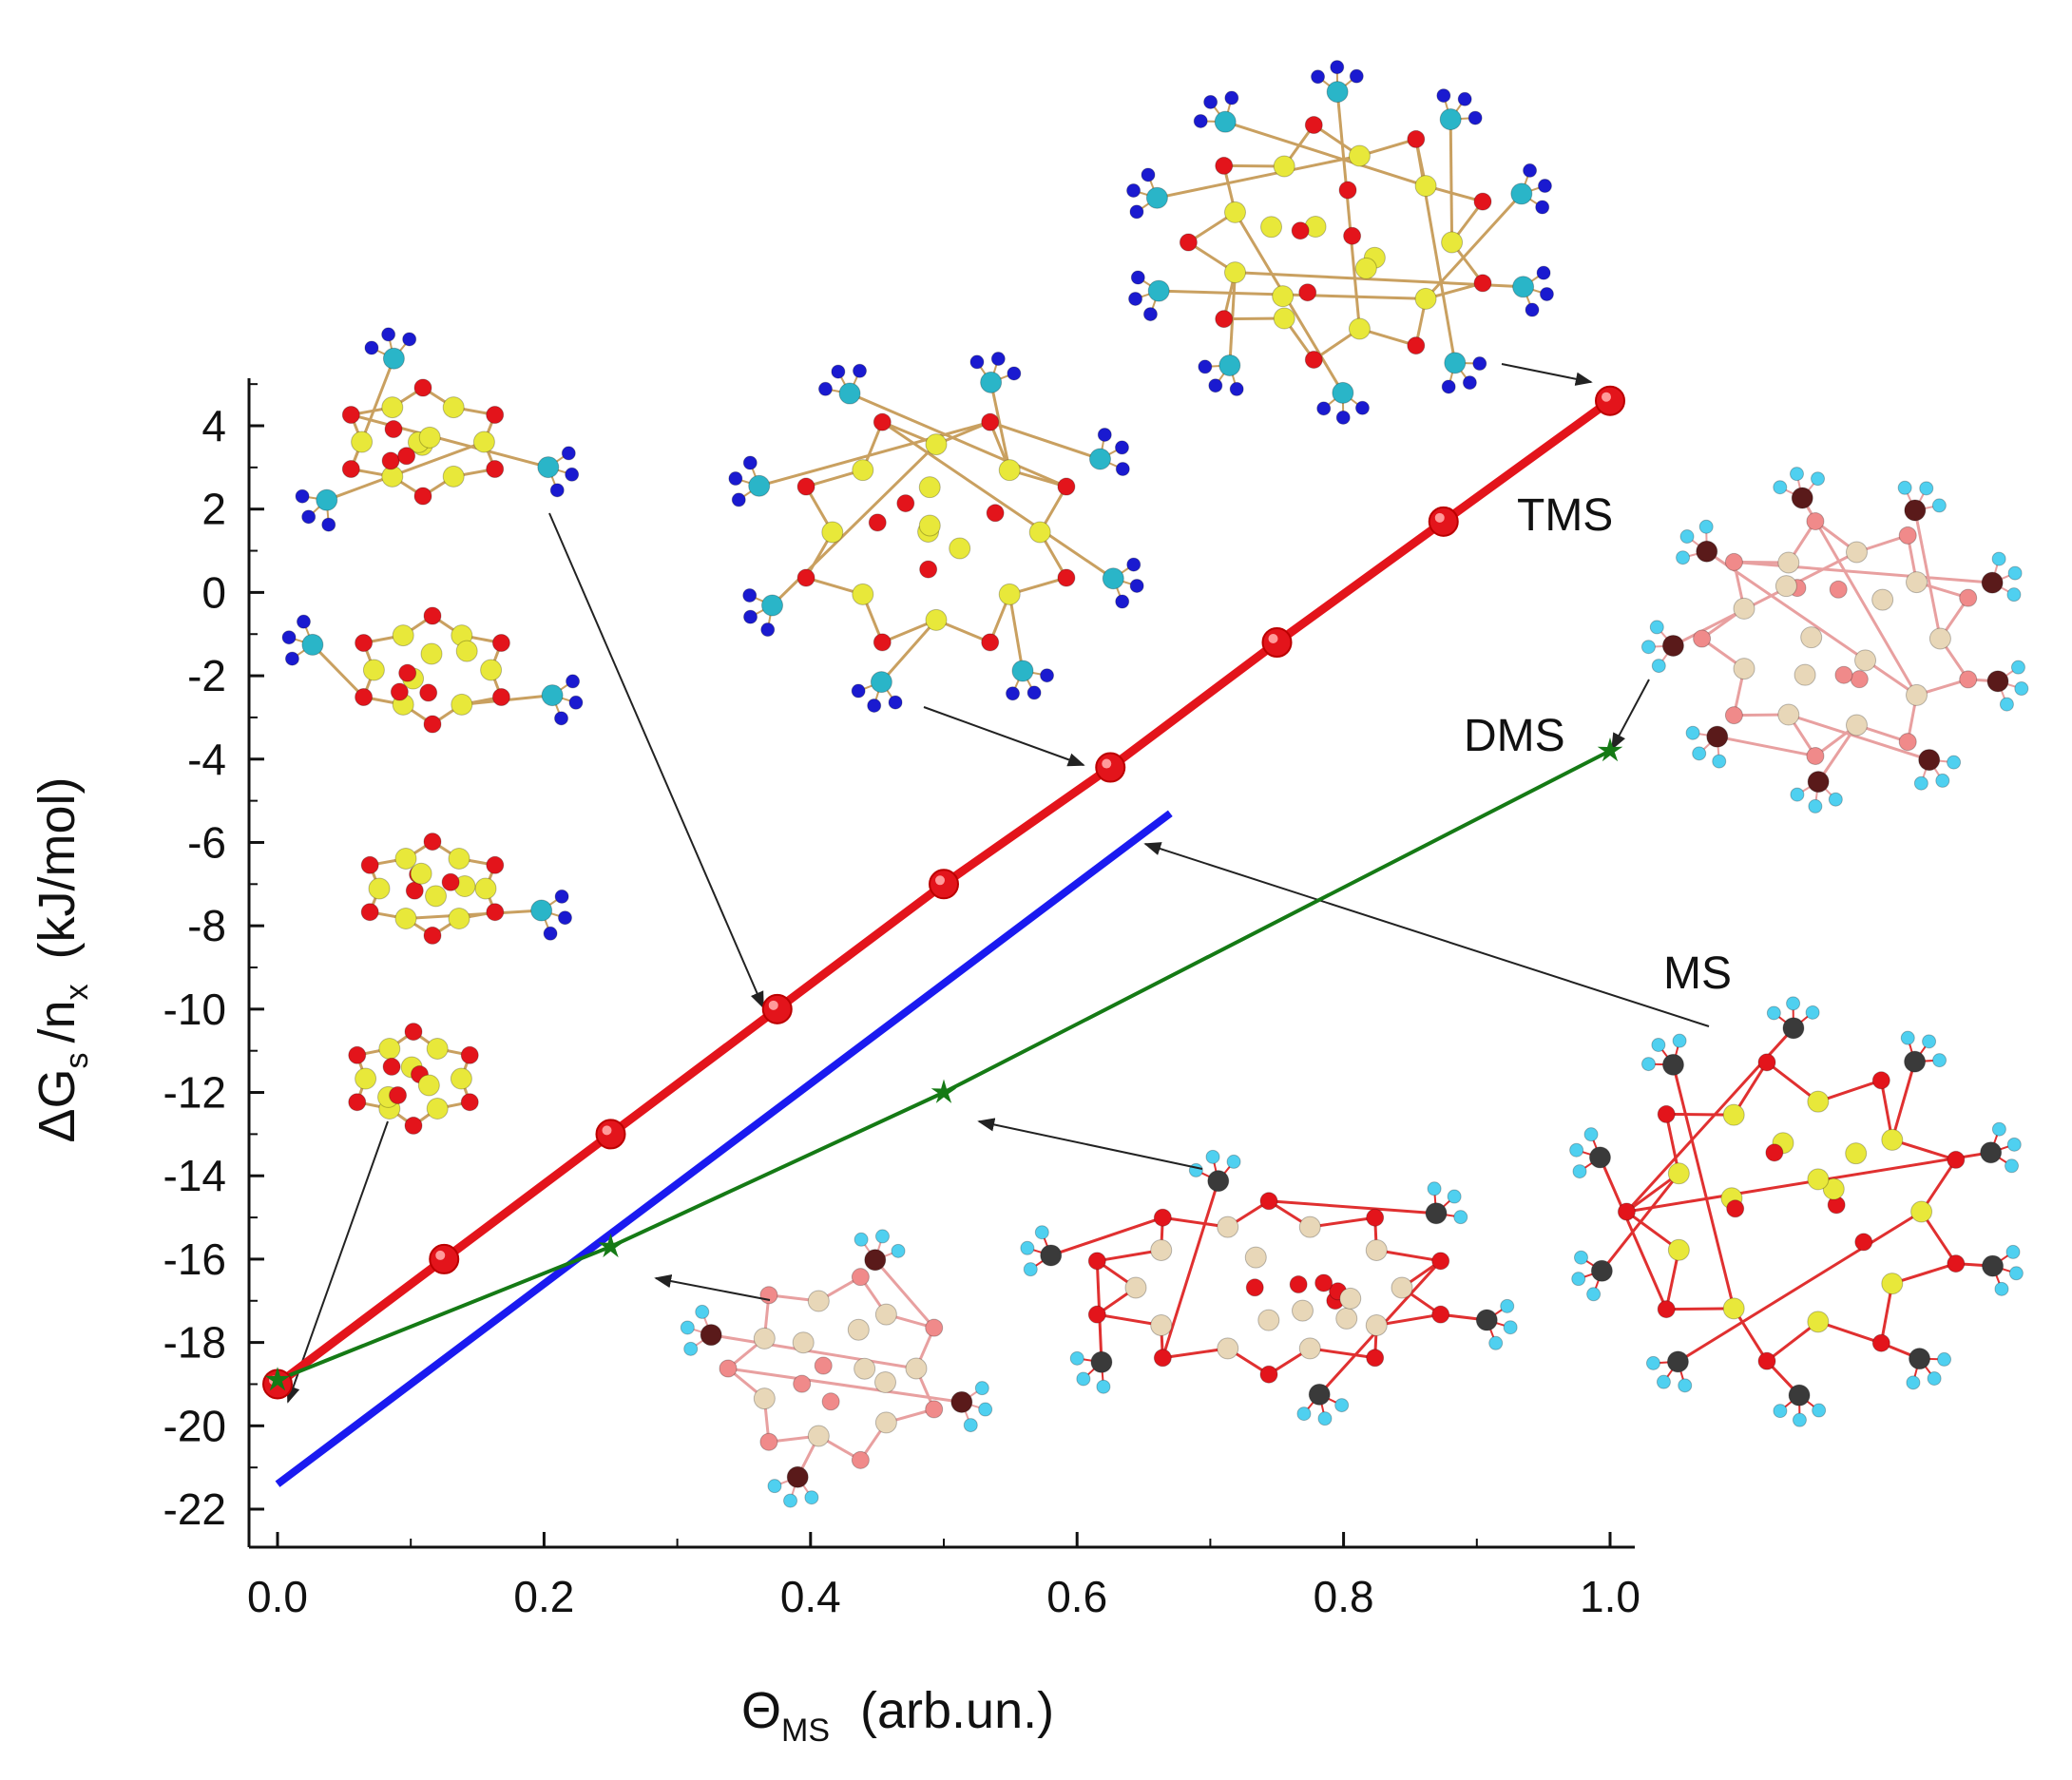  I want to click on x-axis-subscript: MS, so click(805, 1731).